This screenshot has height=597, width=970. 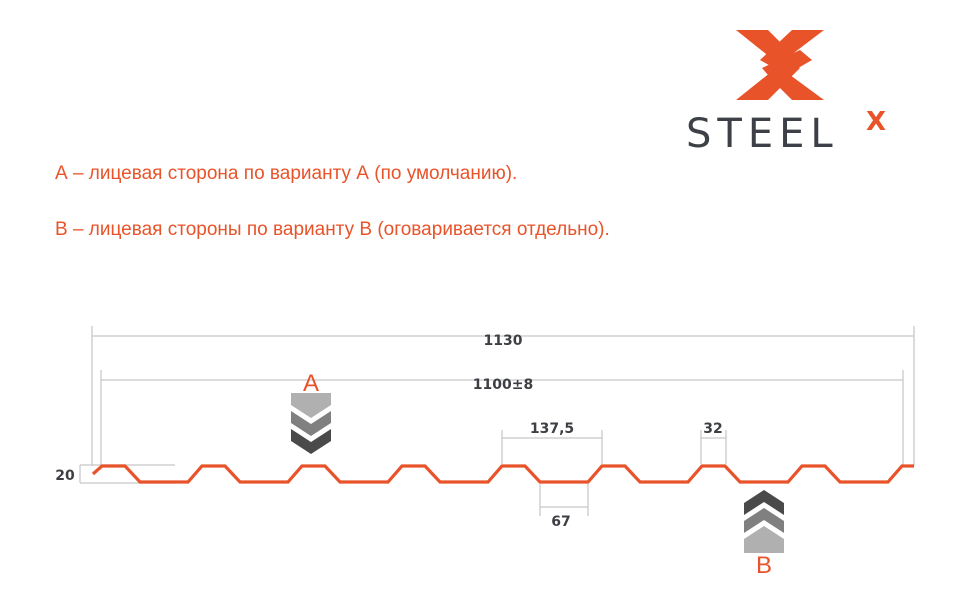 What do you see at coordinates (65, 476) in the screenshot?
I see `dim-height: 20` at bounding box center [65, 476].